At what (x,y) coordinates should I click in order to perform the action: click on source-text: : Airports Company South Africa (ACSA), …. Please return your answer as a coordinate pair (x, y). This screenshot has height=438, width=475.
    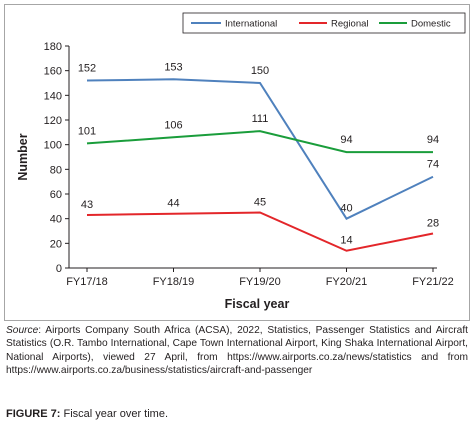
    Looking at the image, I should click on (237, 350).